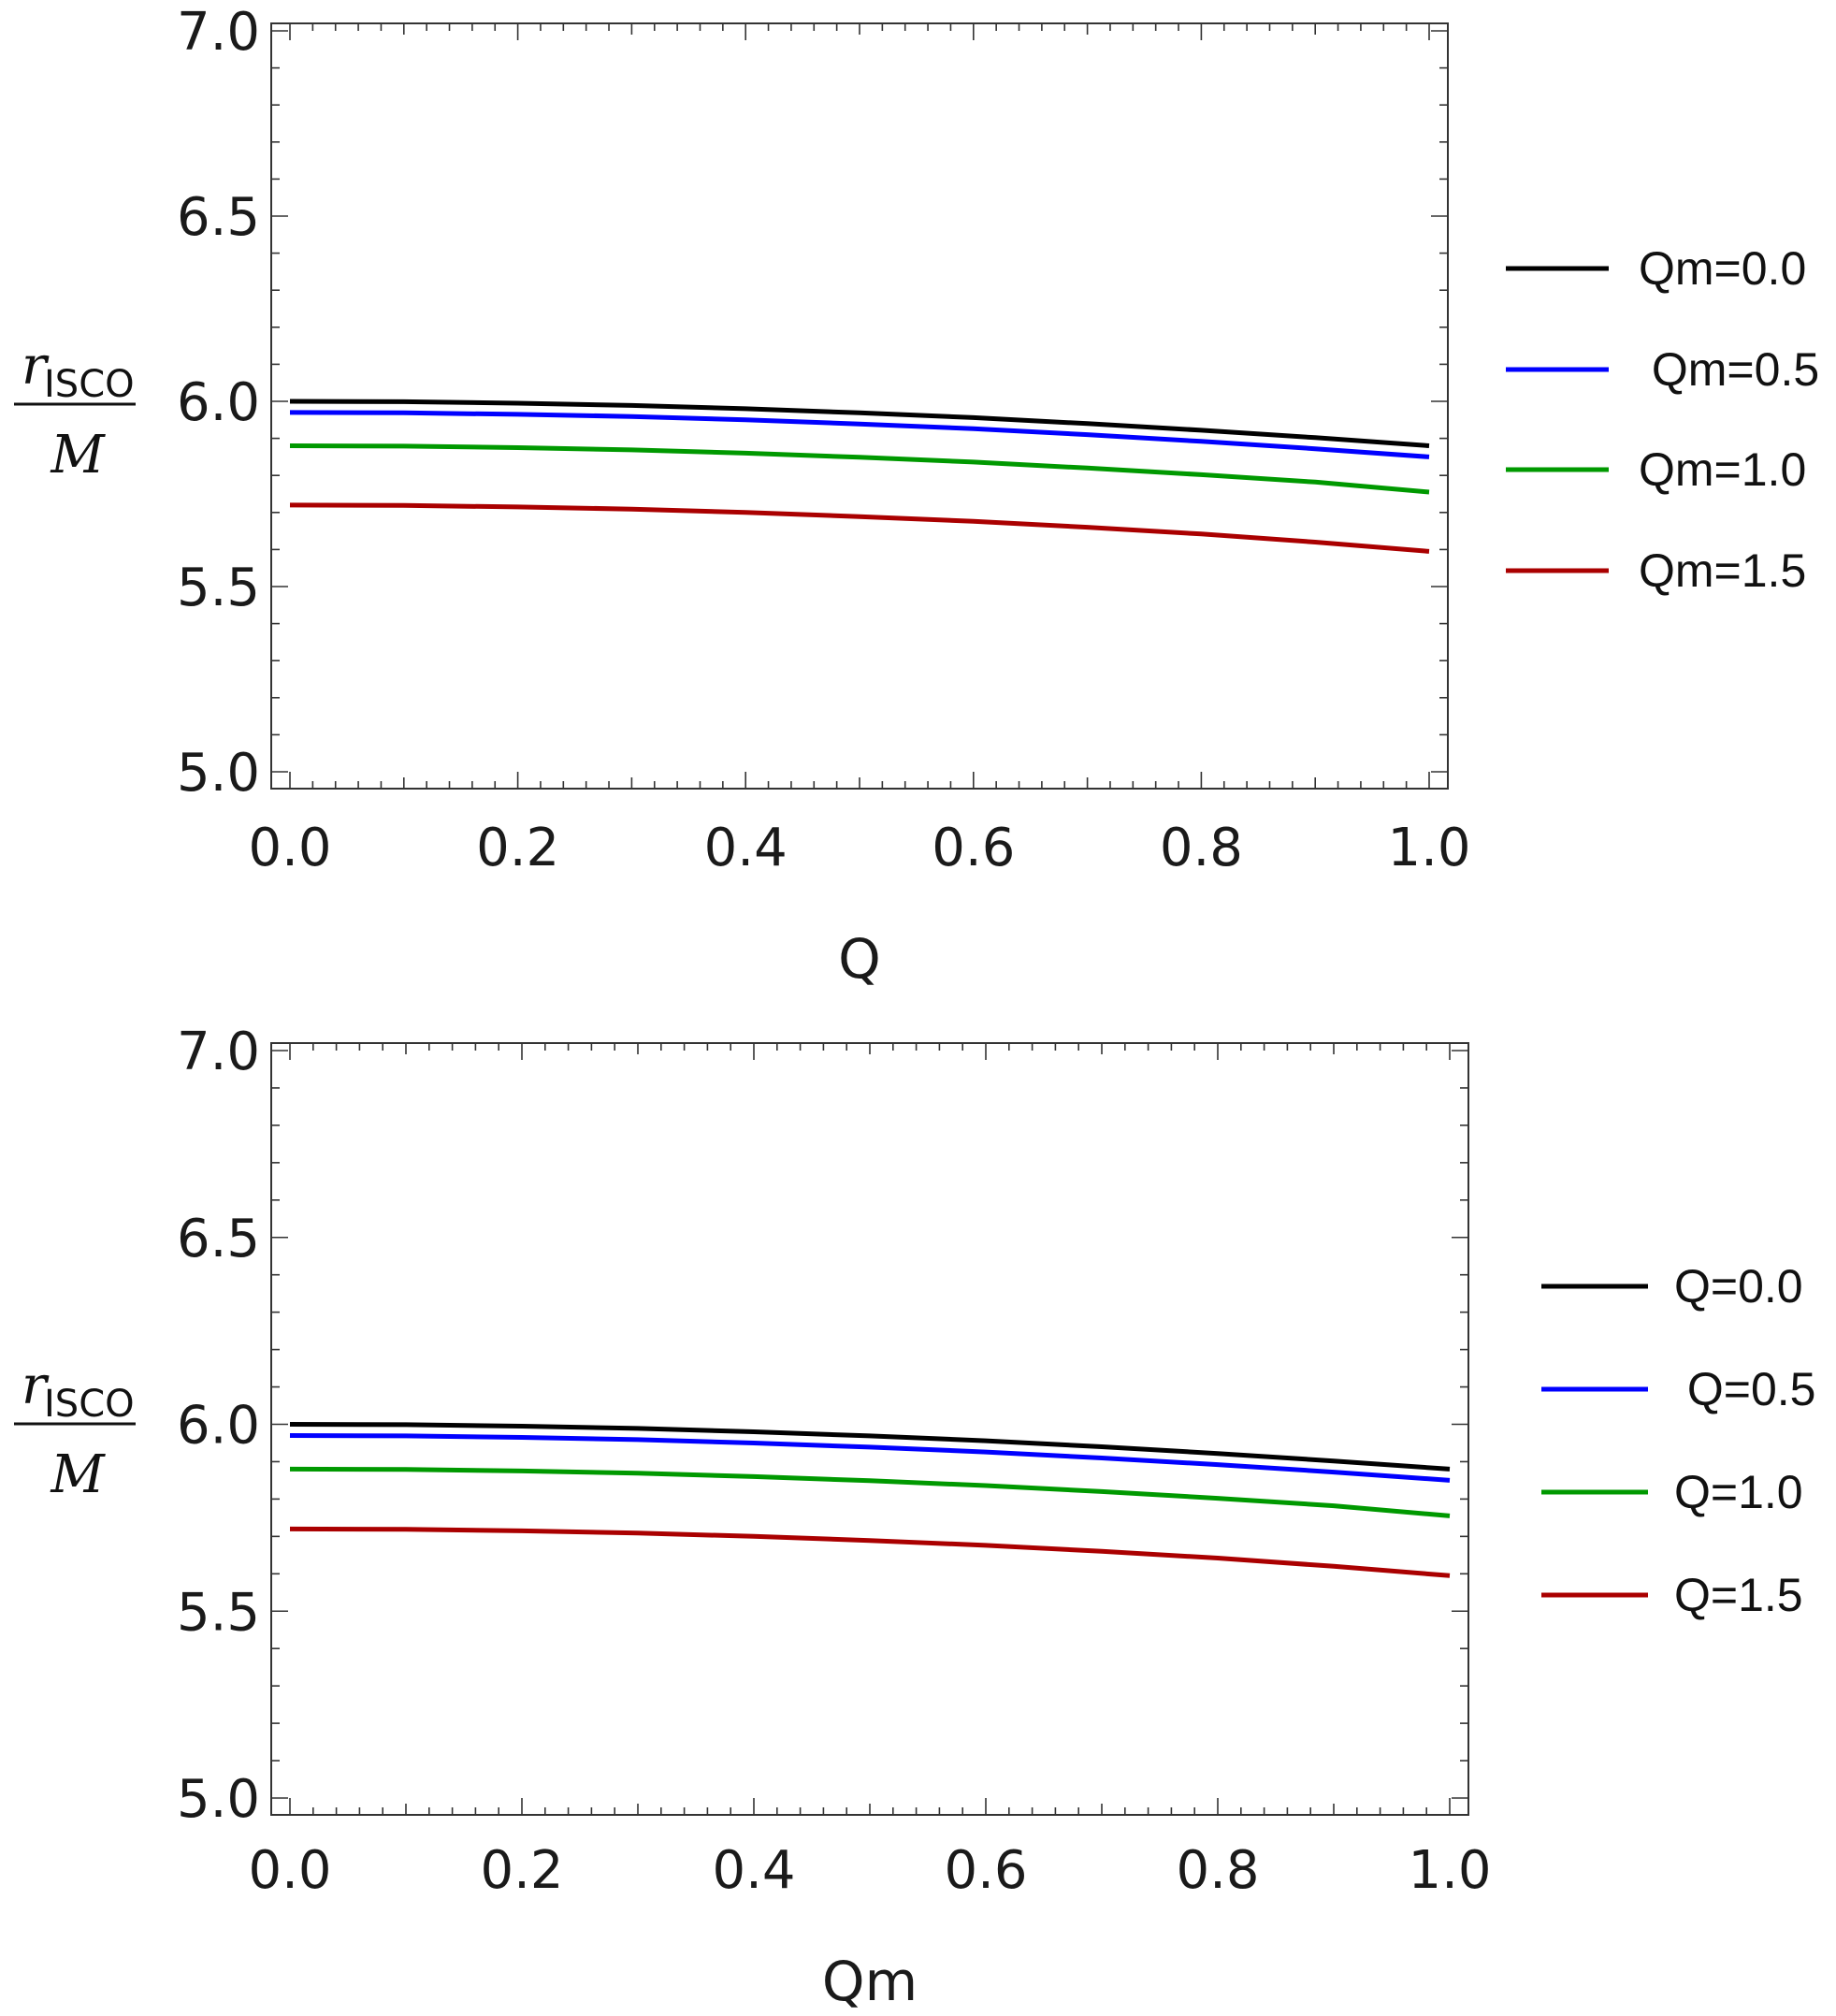 The height and width of the screenshot is (2016, 1836). Describe the element at coordinates (1745, 1389) in the screenshot. I see `legend-label: Q=0.5` at that location.